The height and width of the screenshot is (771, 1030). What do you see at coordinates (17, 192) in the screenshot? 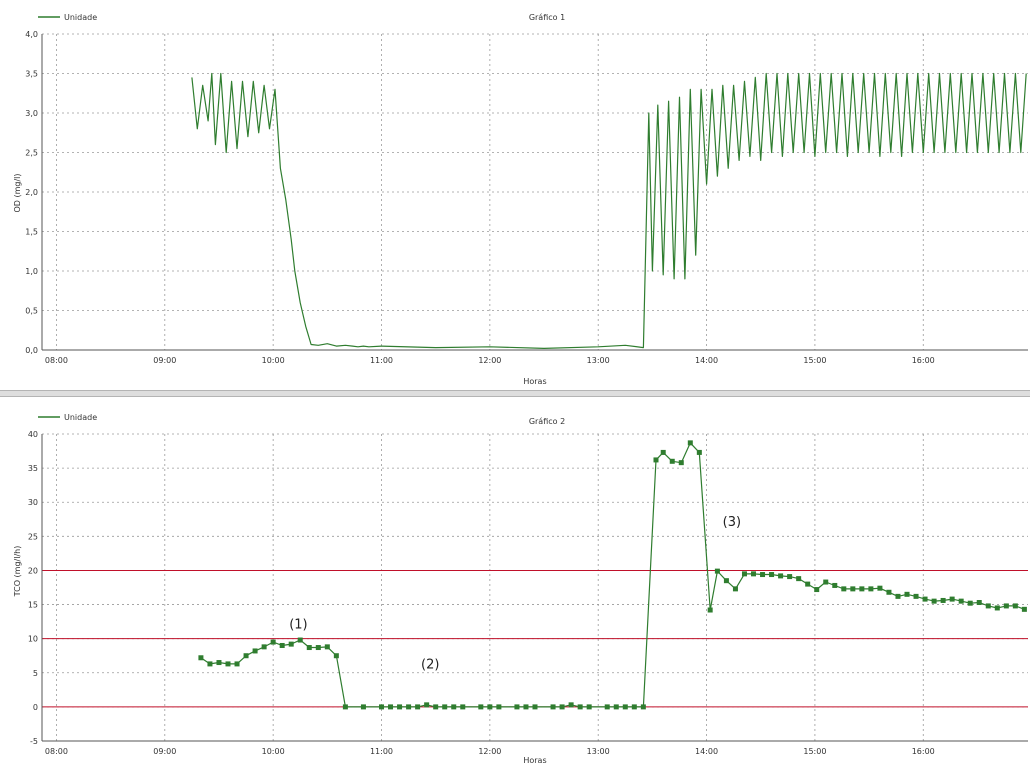
I see `chart-1-y-axis-label: OD (mg/l)` at bounding box center [17, 192].